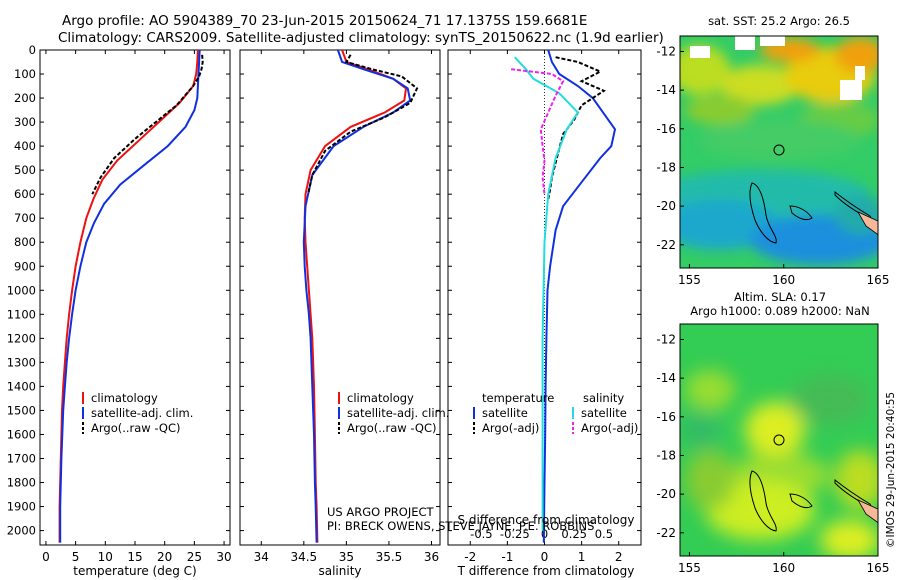 This screenshot has height=580, width=900. Describe the element at coordinates (546, 520) in the screenshot. I see `difference-x2label: S difference from climatology` at that location.